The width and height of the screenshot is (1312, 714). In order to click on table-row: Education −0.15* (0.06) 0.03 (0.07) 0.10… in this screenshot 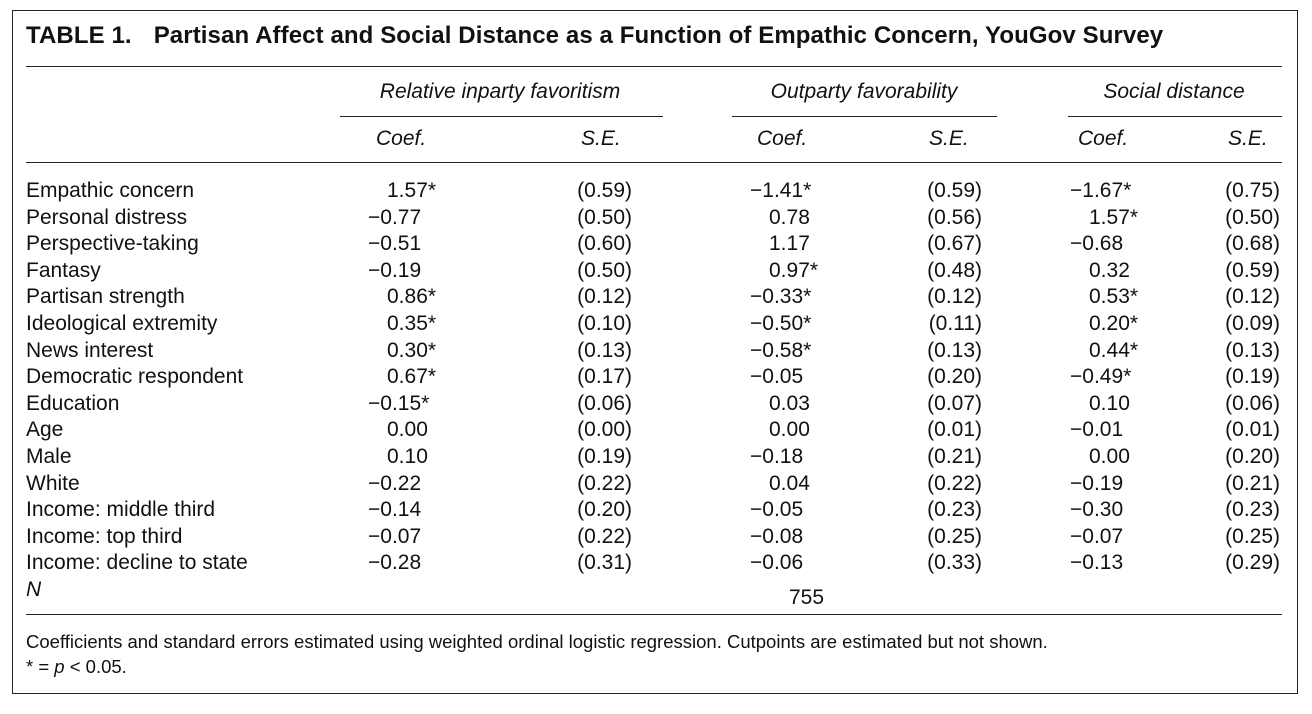, I will do `click(656, 404)`.